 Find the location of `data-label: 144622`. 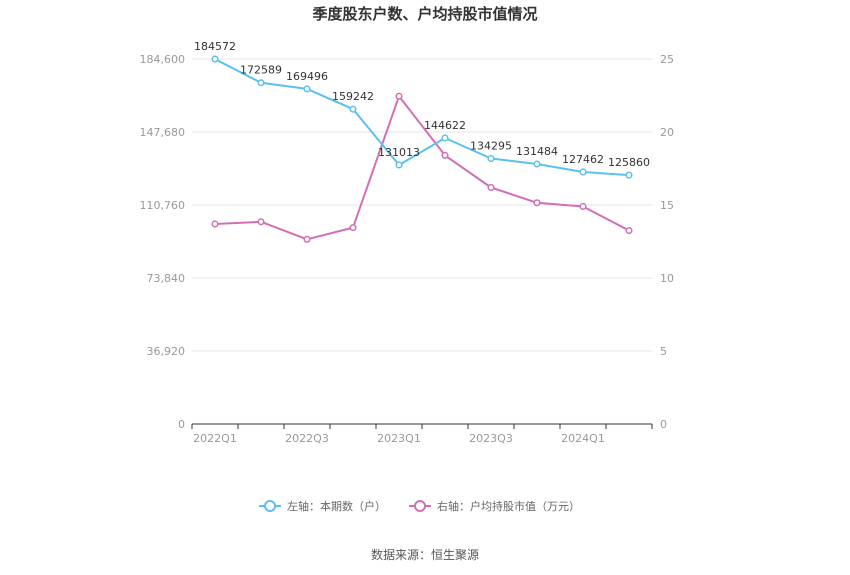

data-label: 144622 is located at coordinates (445, 125).